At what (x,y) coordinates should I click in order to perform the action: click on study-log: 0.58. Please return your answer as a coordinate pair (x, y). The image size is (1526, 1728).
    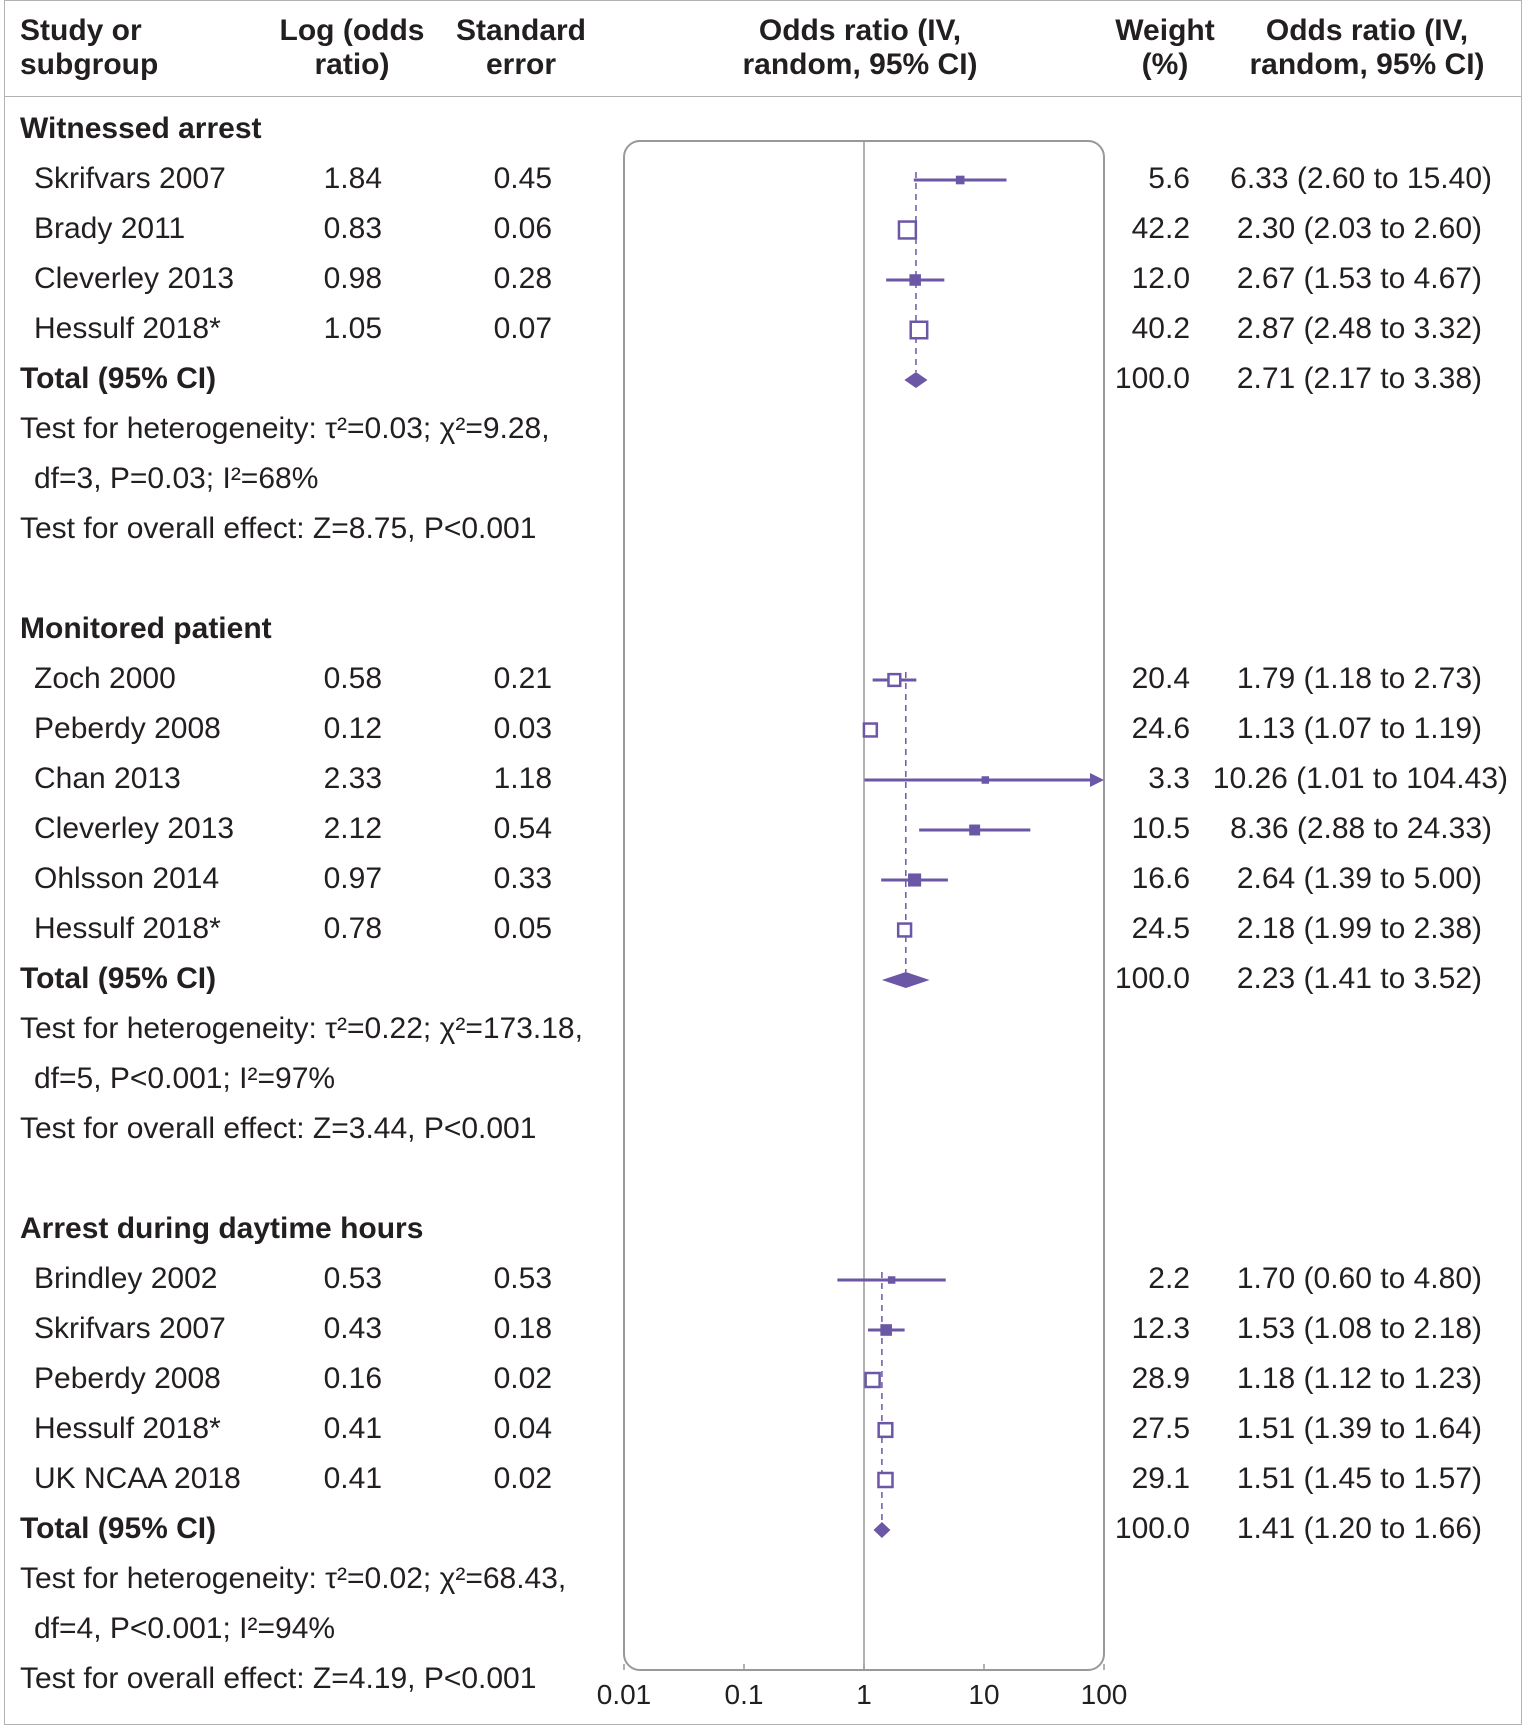
    Looking at the image, I should click on (352, 678).